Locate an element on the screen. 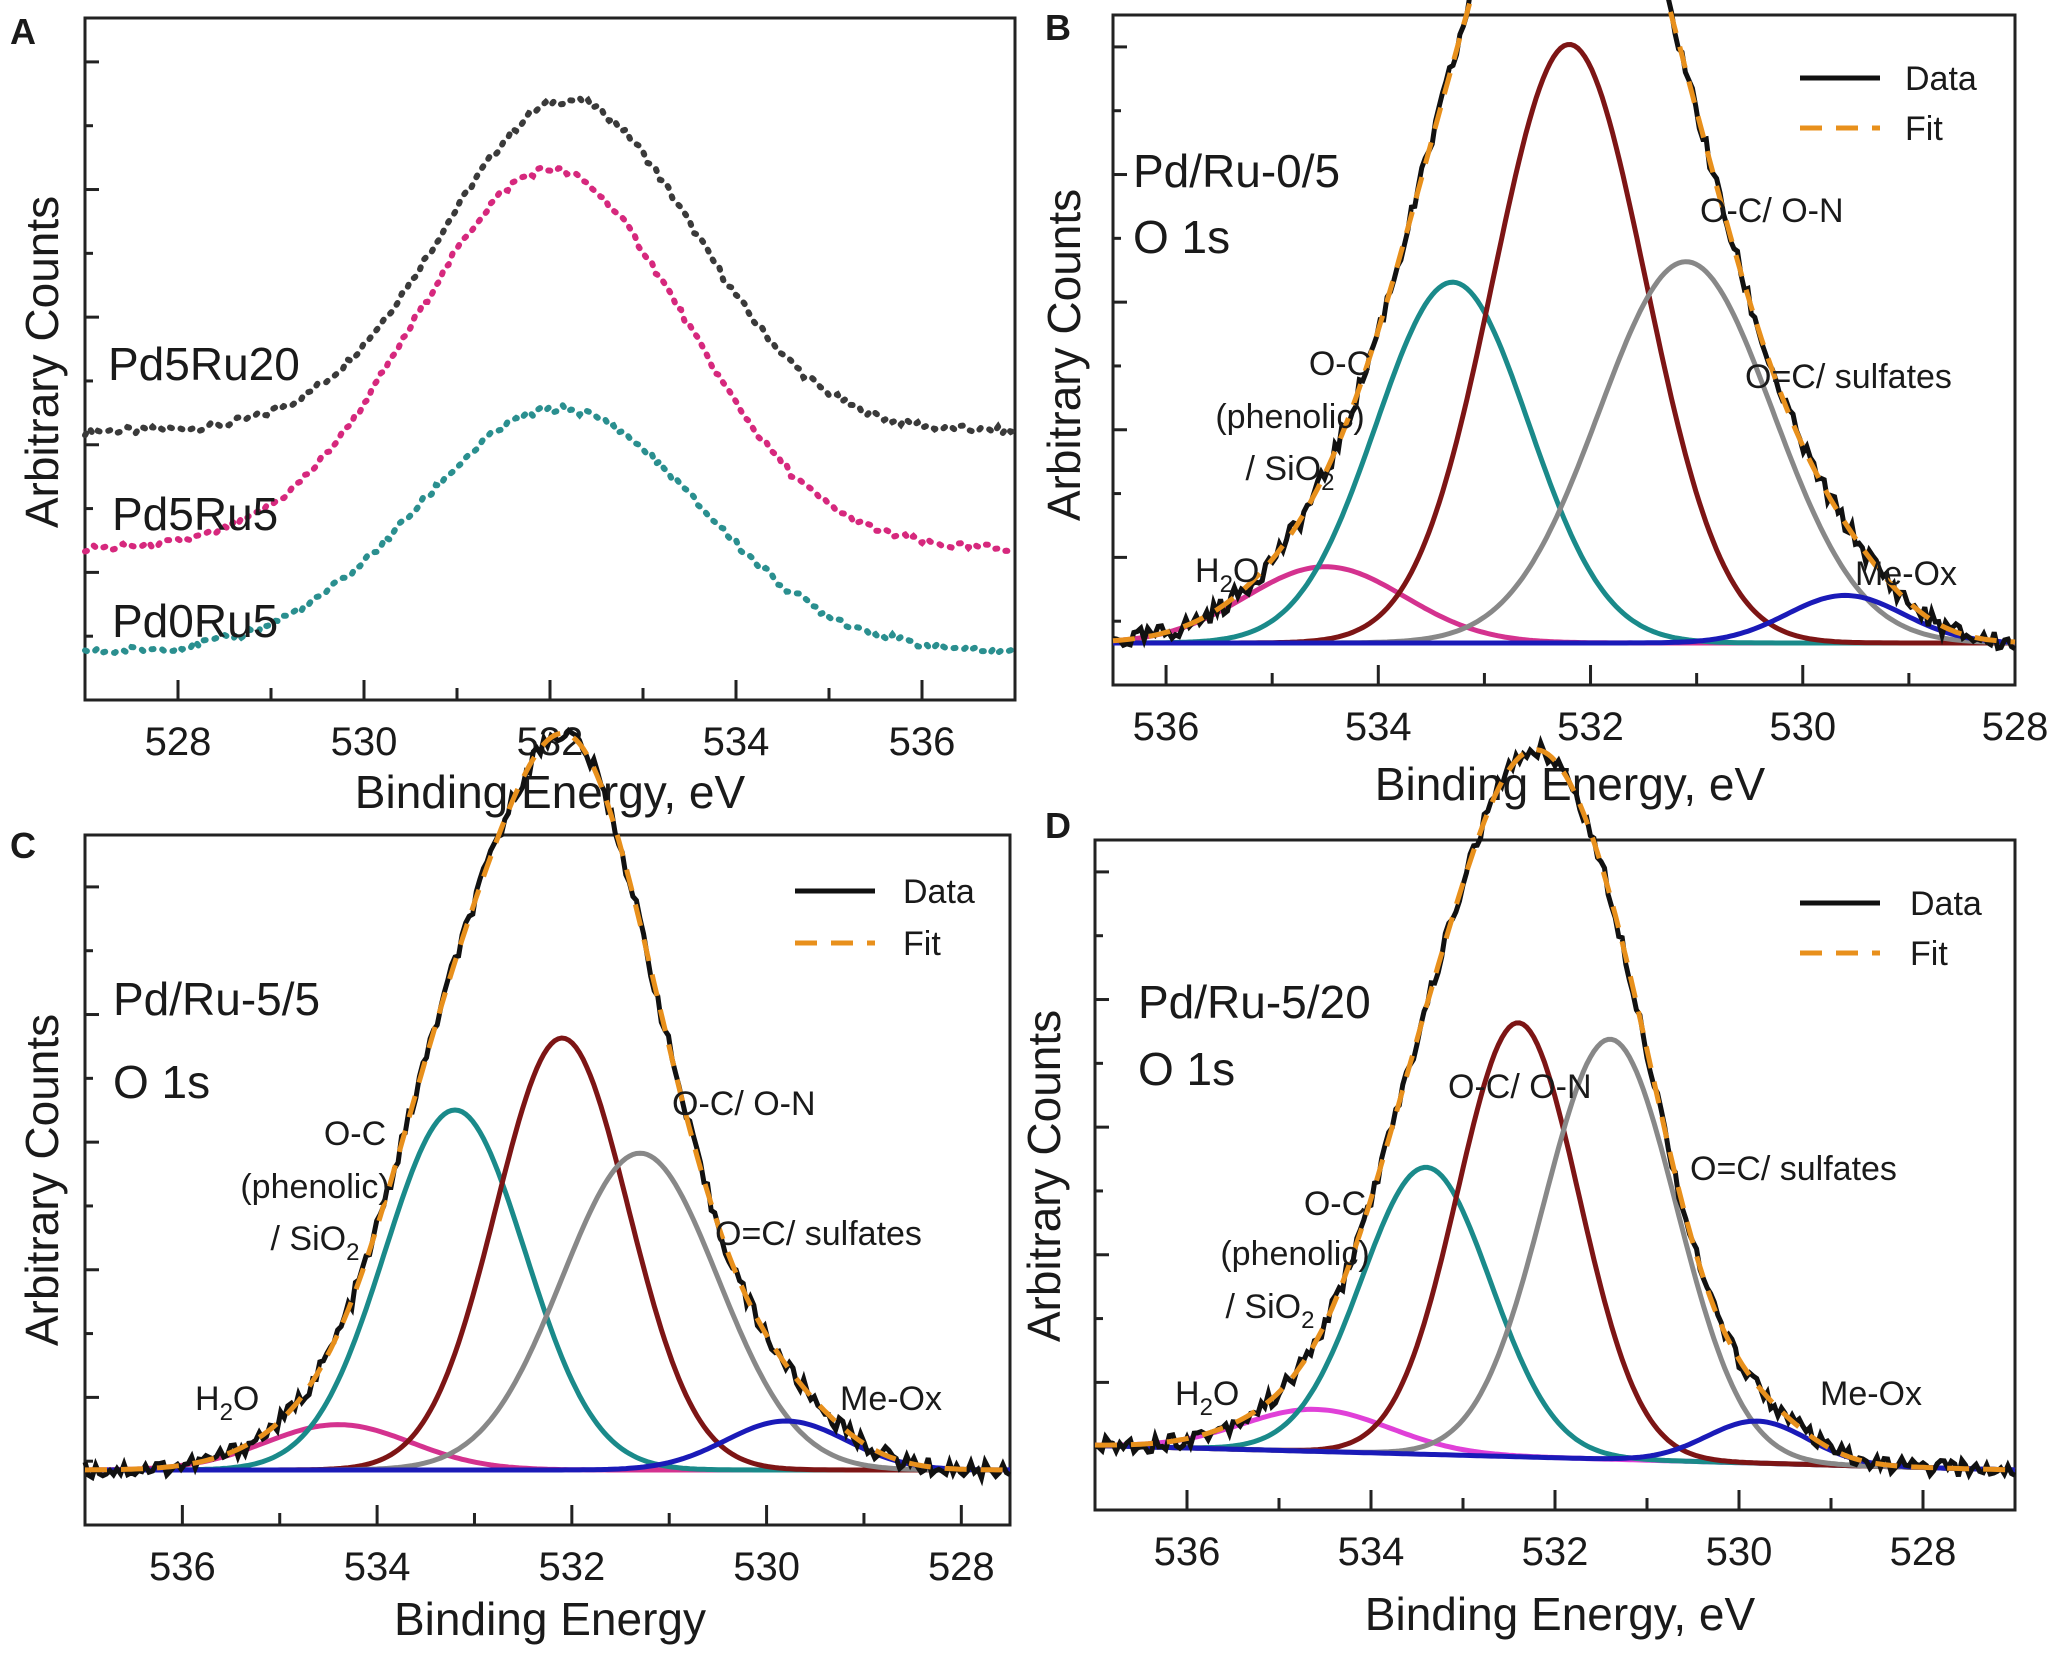 This screenshot has width=2070, height=1655. legend-label-data-d: Data is located at coordinates (1946, 904).